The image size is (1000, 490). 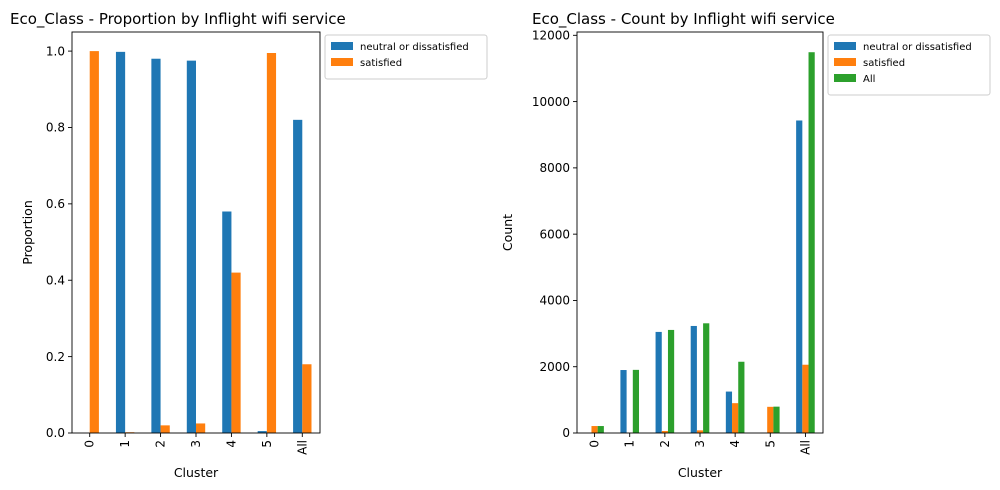 I want to click on bar-All-All, so click(x=811, y=242).